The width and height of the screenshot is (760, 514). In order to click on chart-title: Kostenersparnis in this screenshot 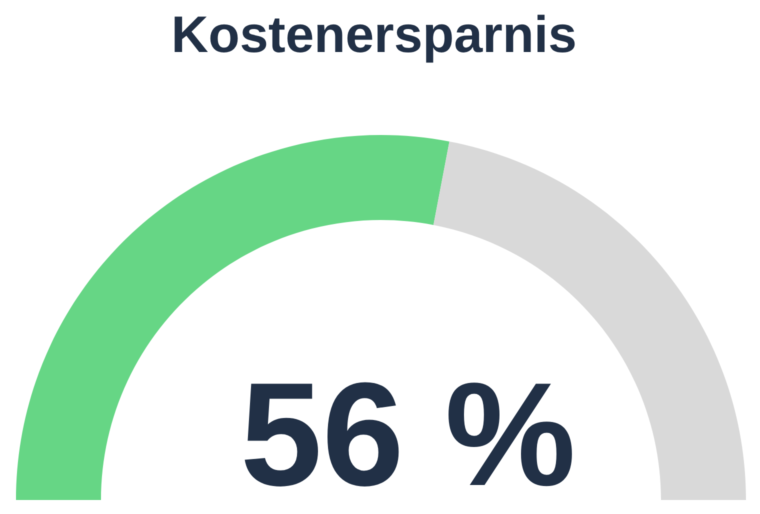, I will do `click(374, 38)`.